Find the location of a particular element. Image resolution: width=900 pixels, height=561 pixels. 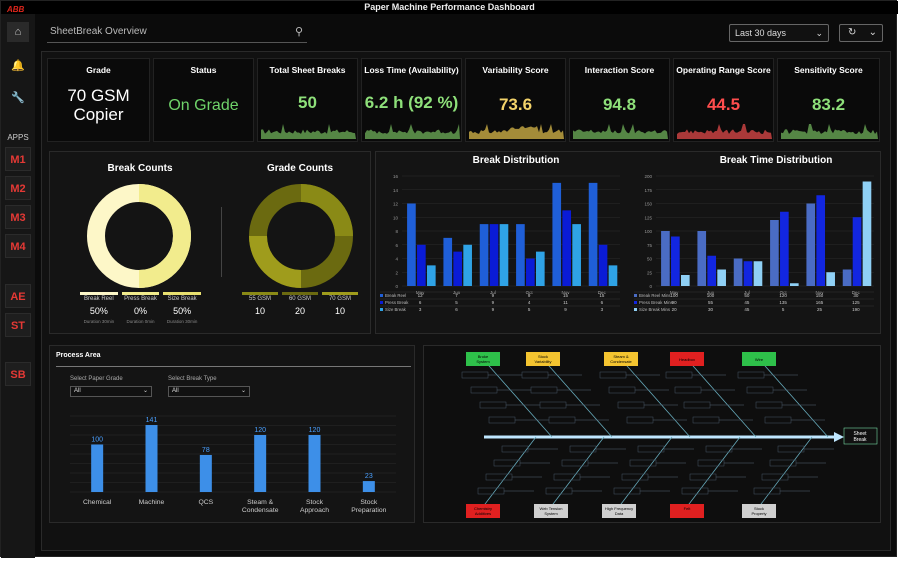

refresh-button: ↻ ⌄ is located at coordinates (861, 33).